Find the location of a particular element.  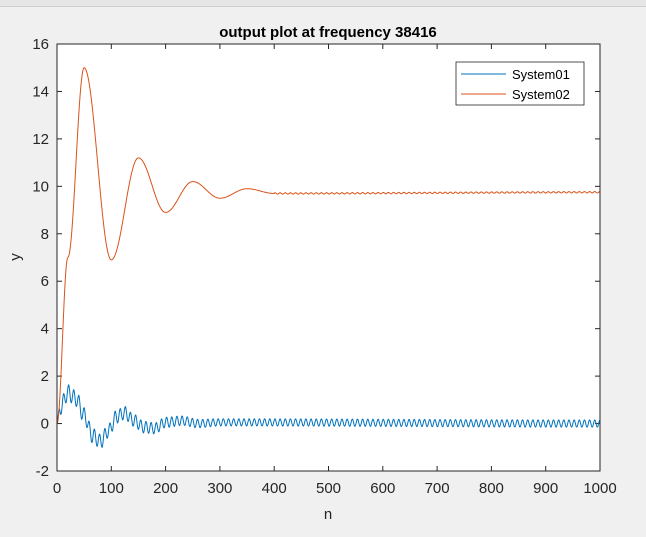

y-tick-label: 10 is located at coordinates (40, 186).